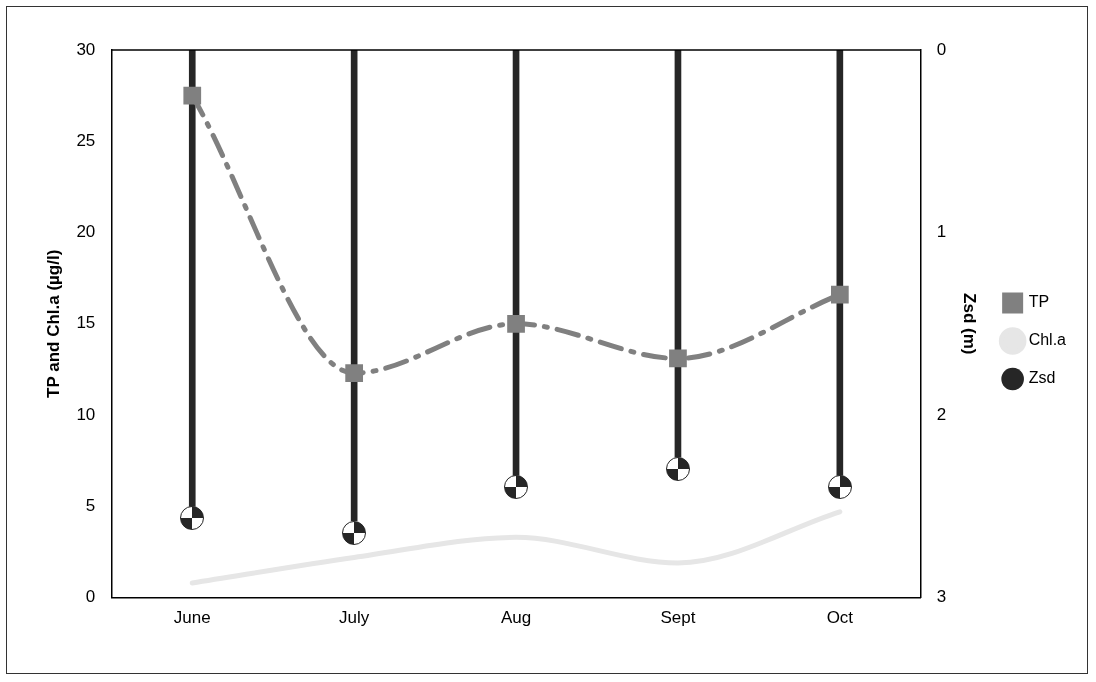  I want to click on y2-tick-label: 1, so click(941, 232).